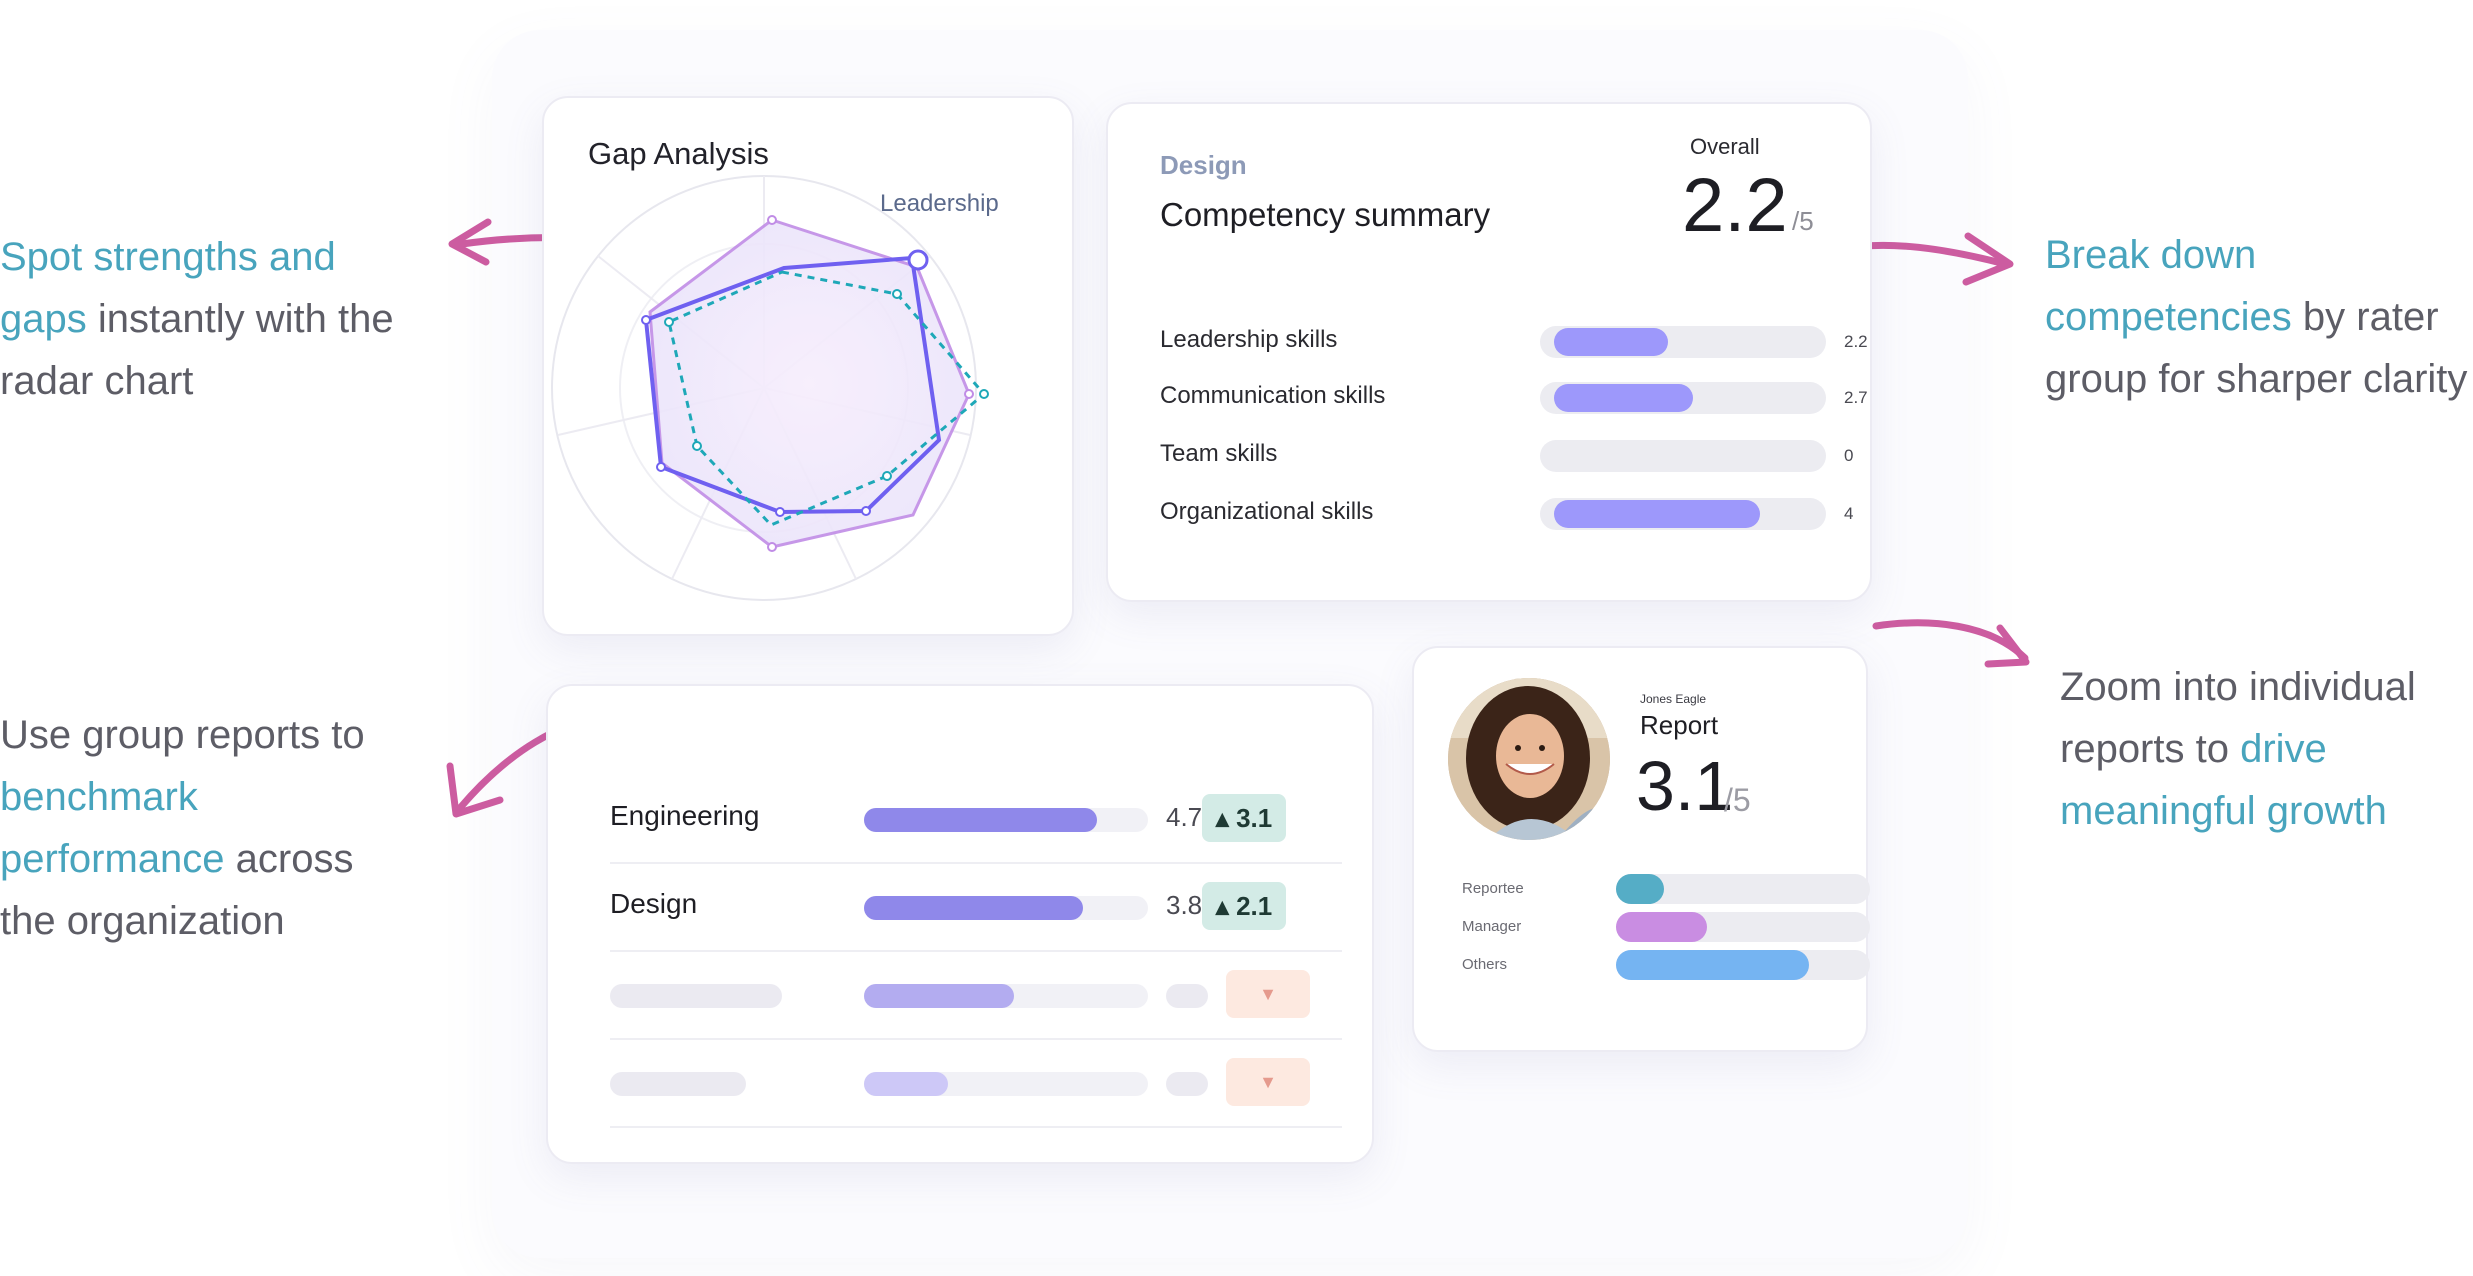  Describe the element at coordinates (182, 735) in the screenshot. I see `annotation-groups-pre: Use group reports to` at that location.